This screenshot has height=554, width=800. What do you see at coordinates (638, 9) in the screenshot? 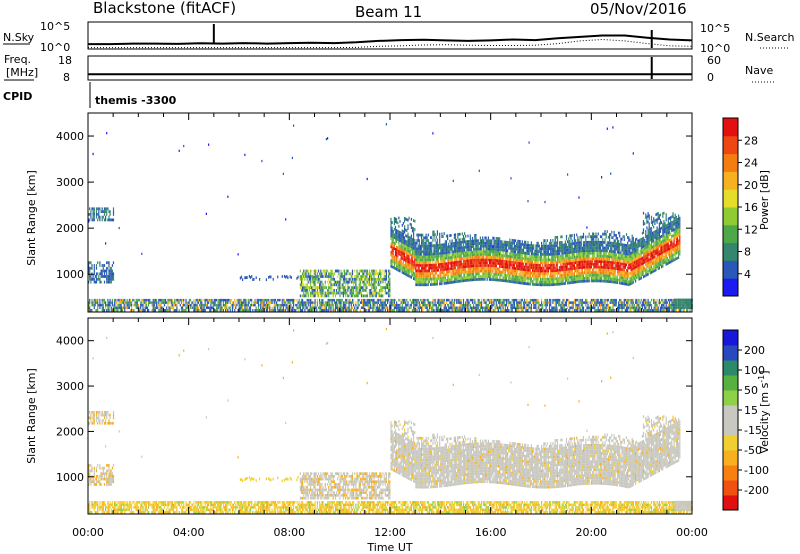
I see `date-label: 05/Nov/2016` at bounding box center [638, 9].